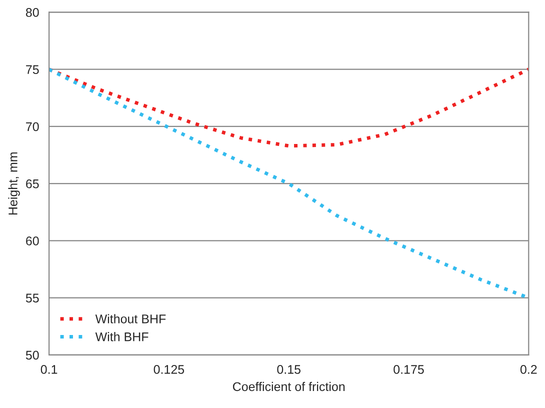  I want to click on y-tick-label: 60, so click(32, 241).